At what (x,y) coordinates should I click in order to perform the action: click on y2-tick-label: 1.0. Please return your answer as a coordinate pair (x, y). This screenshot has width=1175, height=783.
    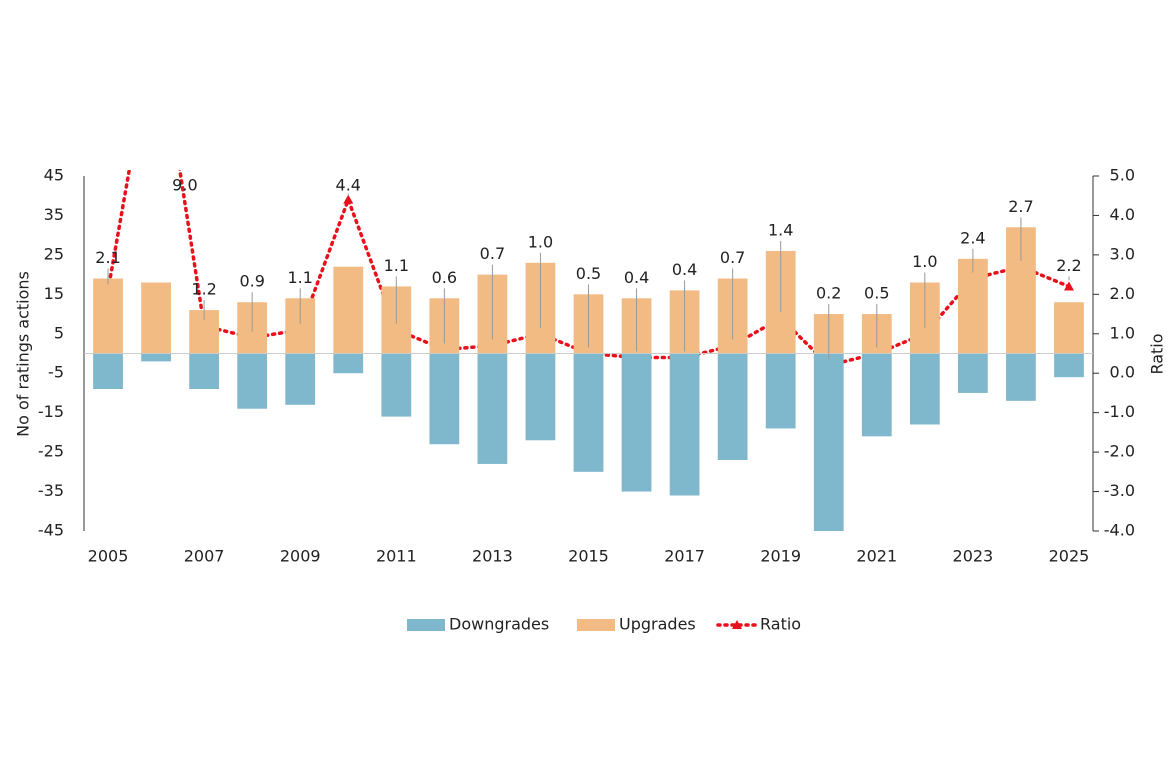
    Looking at the image, I should click on (1122, 332).